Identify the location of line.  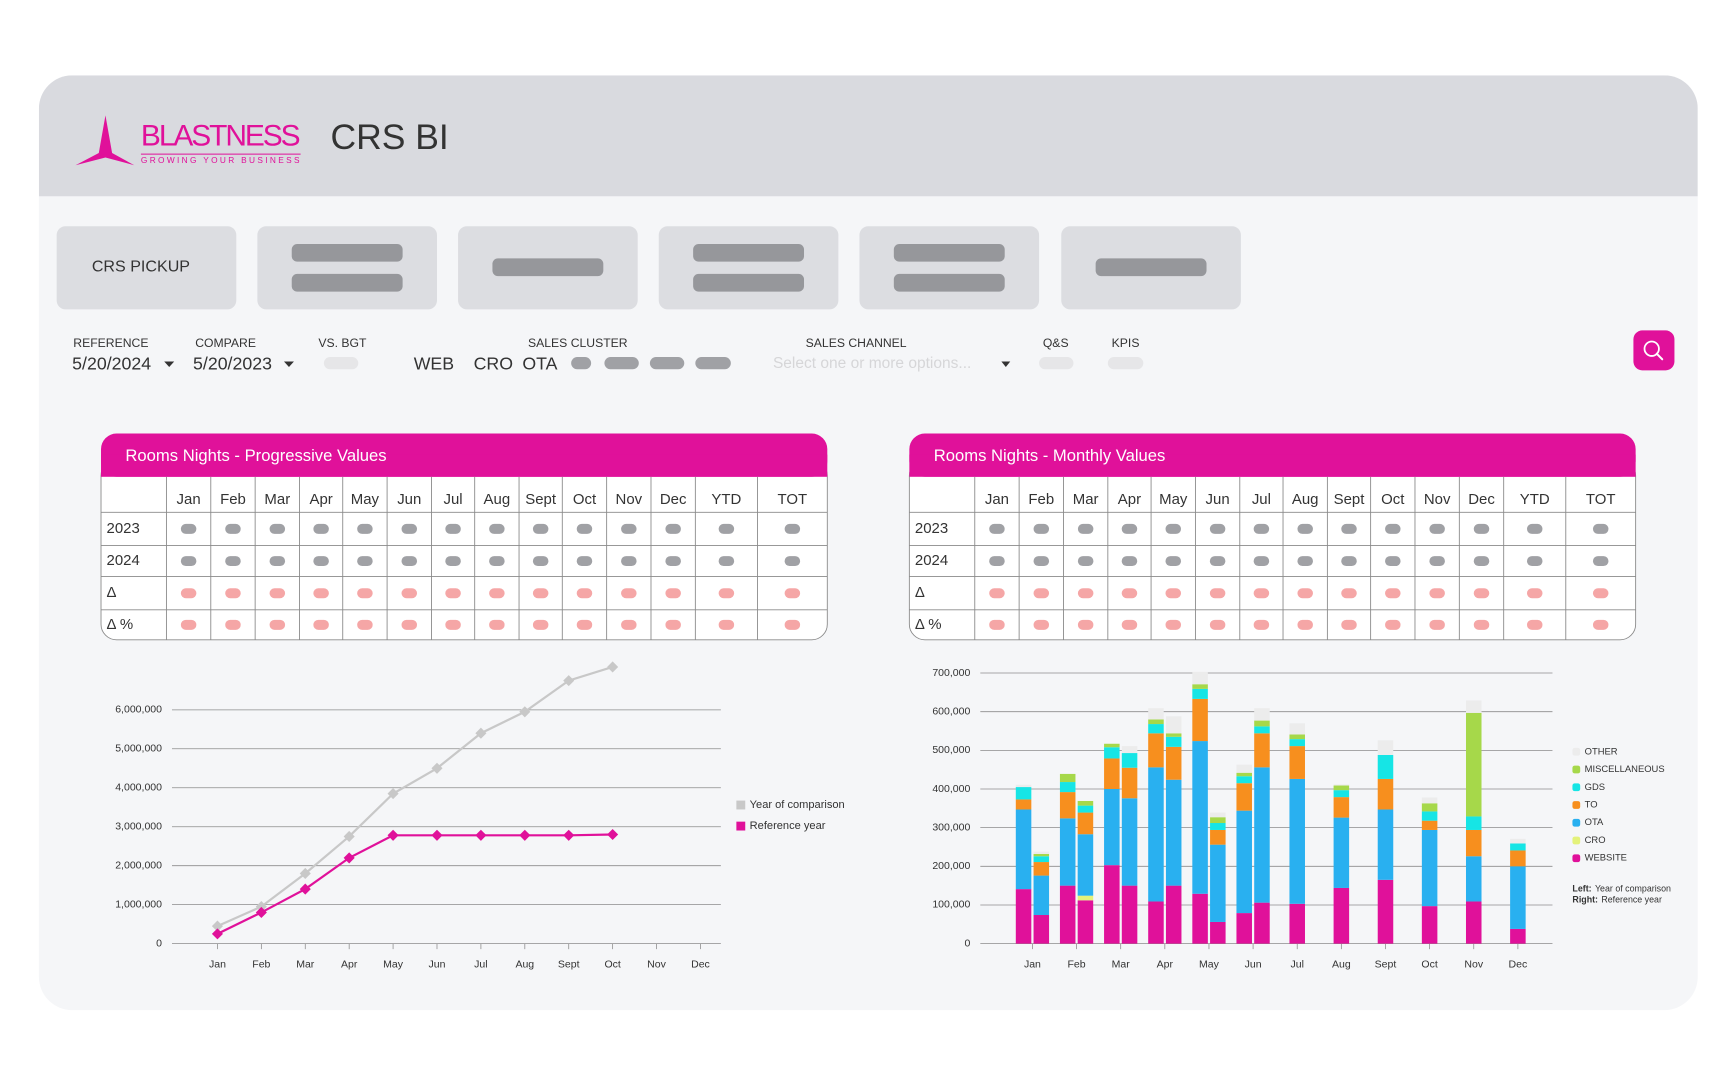
(414, 796).